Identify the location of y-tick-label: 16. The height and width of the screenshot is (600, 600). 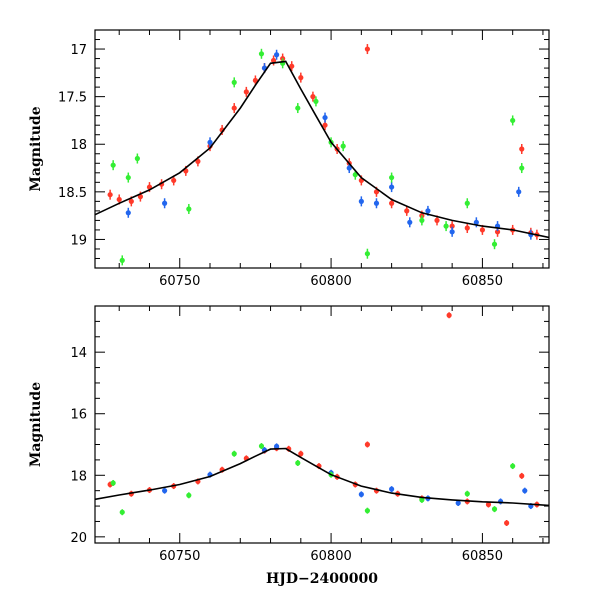
(78, 415).